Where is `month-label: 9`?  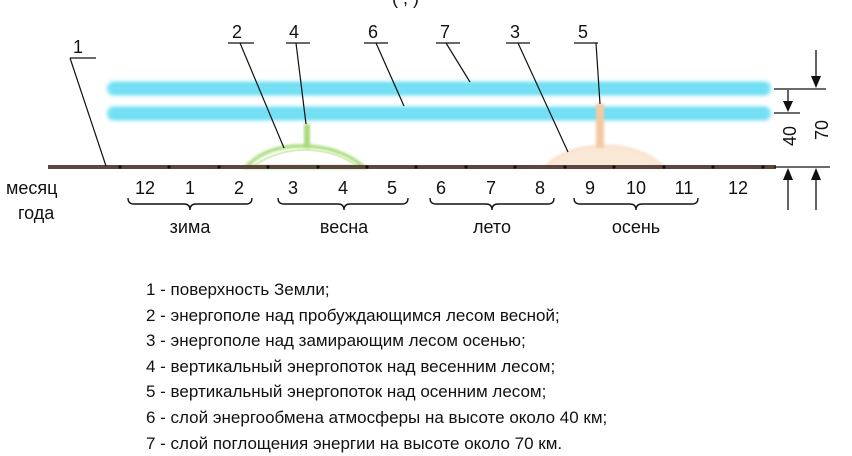 month-label: 9 is located at coordinates (590, 188).